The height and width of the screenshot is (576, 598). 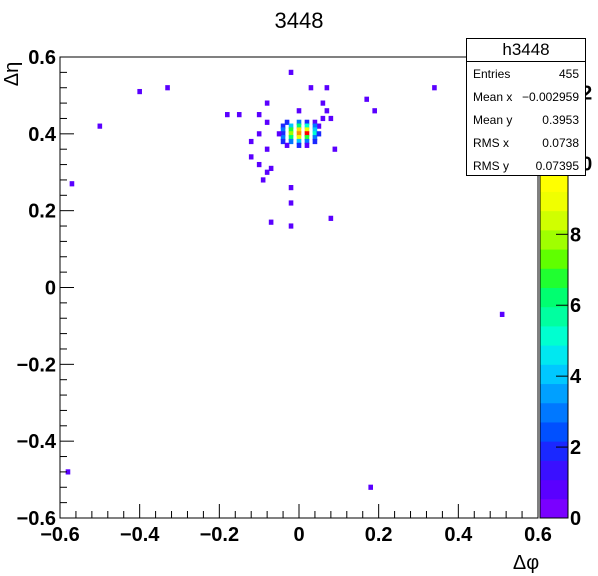 What do you see at coordinates (493, 119) in the screenshot?
I see `stats-label: Mean y` at bounding box center [493, 119].